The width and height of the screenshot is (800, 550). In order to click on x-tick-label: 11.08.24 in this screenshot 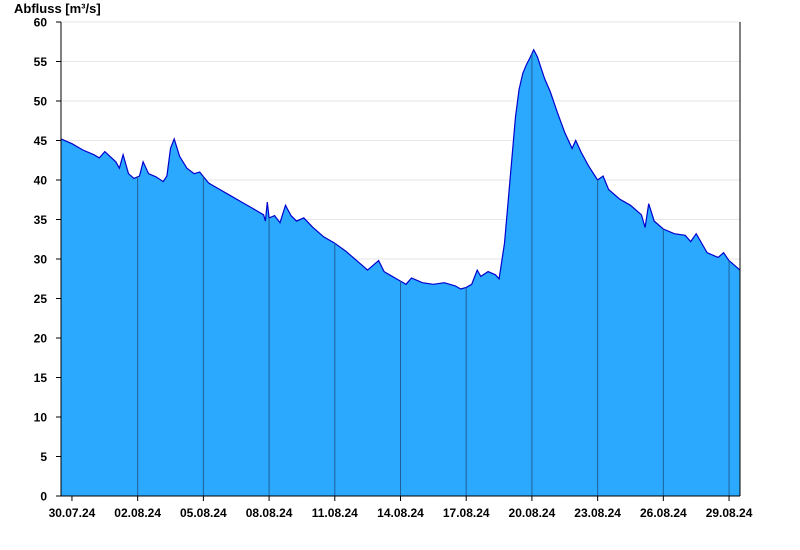, I will do `click(335, 513)`.